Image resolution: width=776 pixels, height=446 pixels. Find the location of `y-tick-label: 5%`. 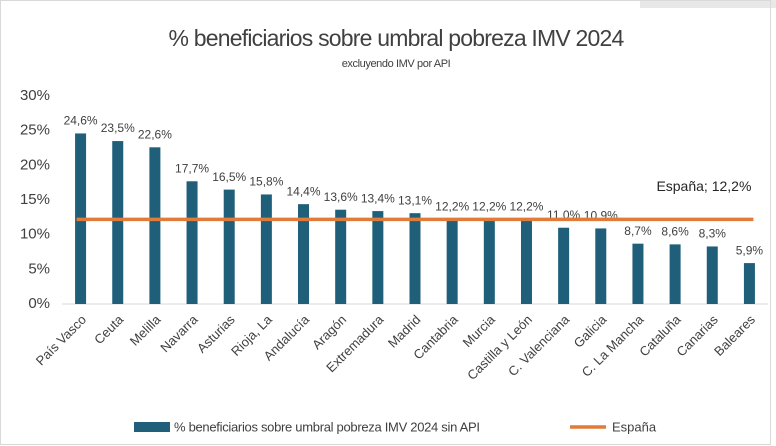

y-tick-label: 5% is located at coordinates (39, 268).